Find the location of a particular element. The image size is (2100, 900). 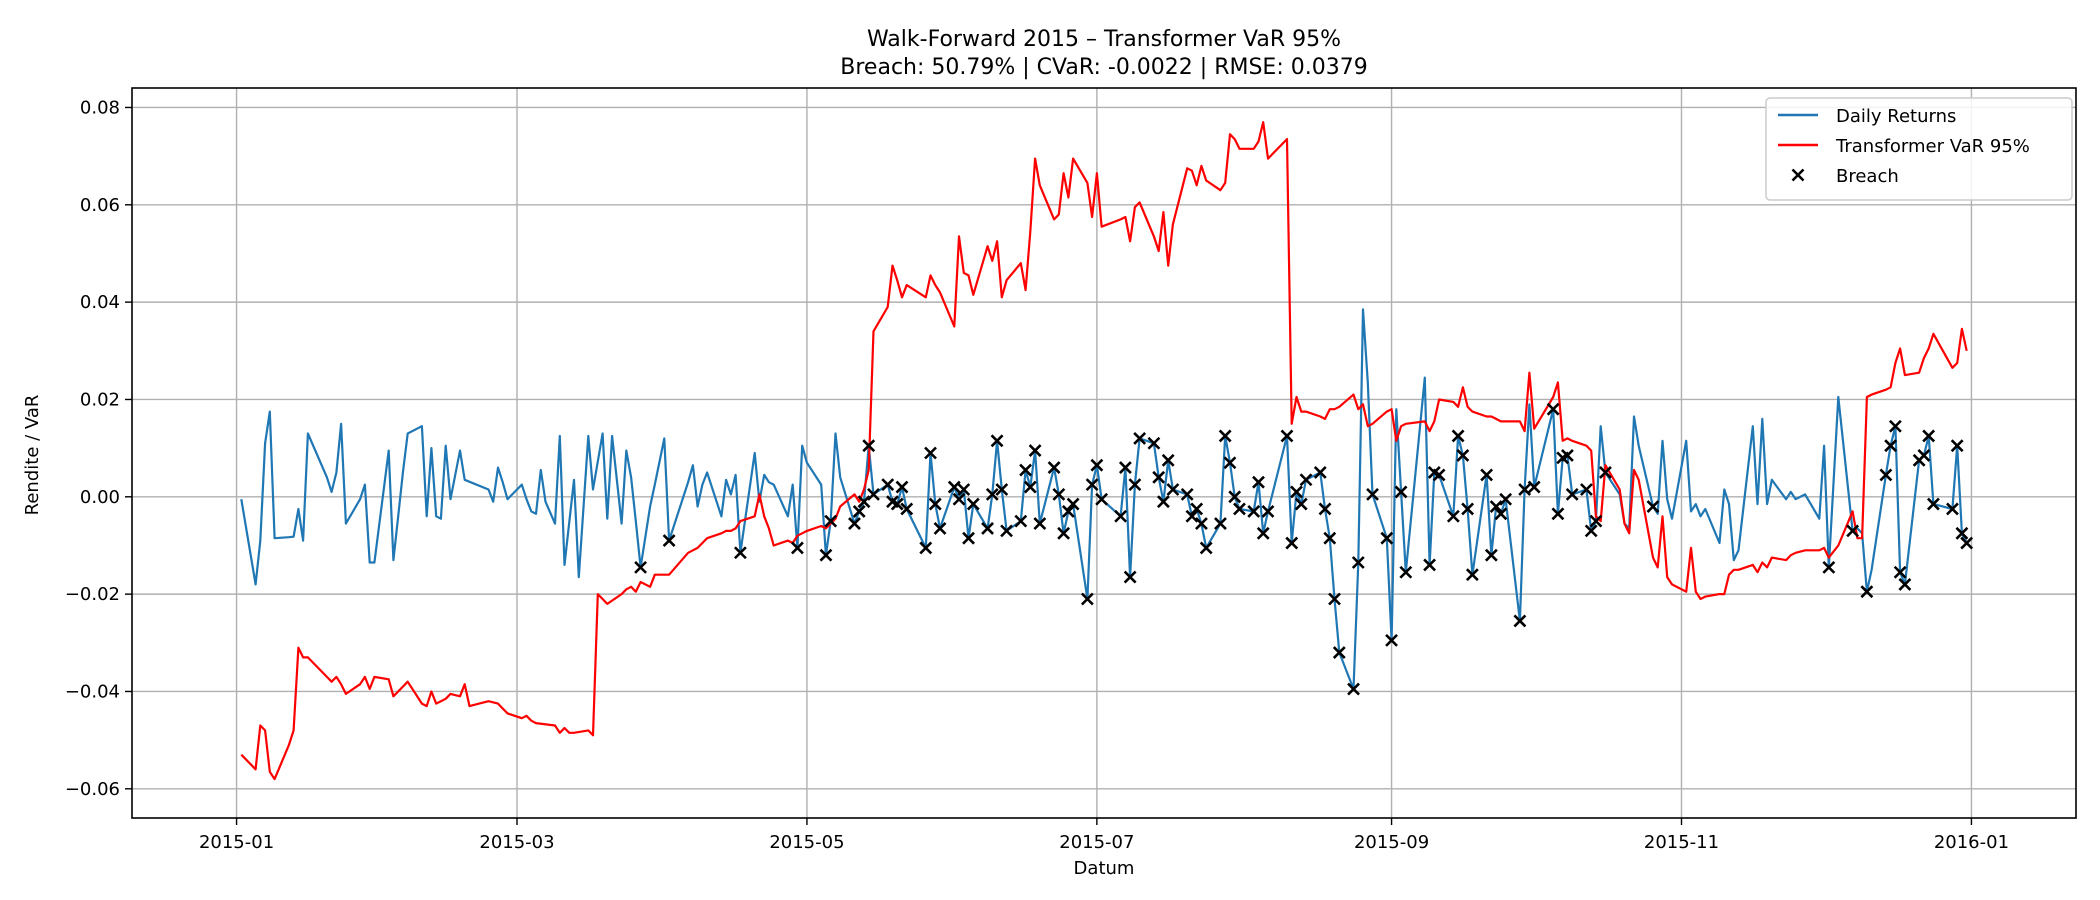

x-axis-label: Datum is located at coordinates (1104, 868).